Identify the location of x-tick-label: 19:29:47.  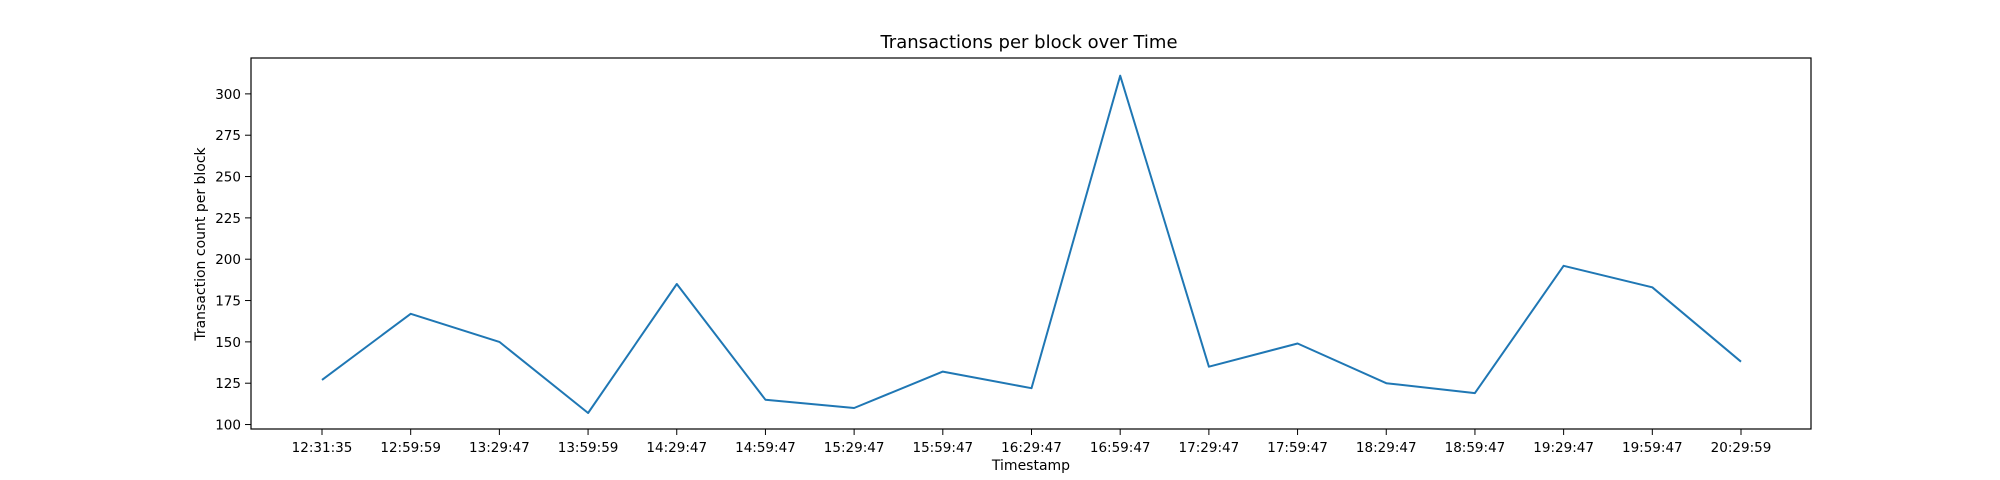
(1563, 448).